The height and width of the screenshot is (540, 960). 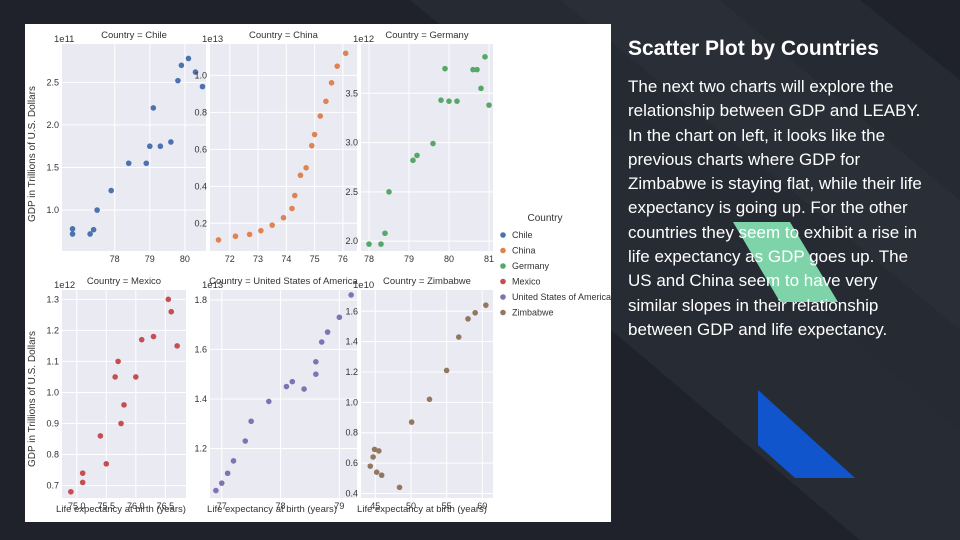 I want to click on accent-blue-stripe, so click(x=806, y=434).